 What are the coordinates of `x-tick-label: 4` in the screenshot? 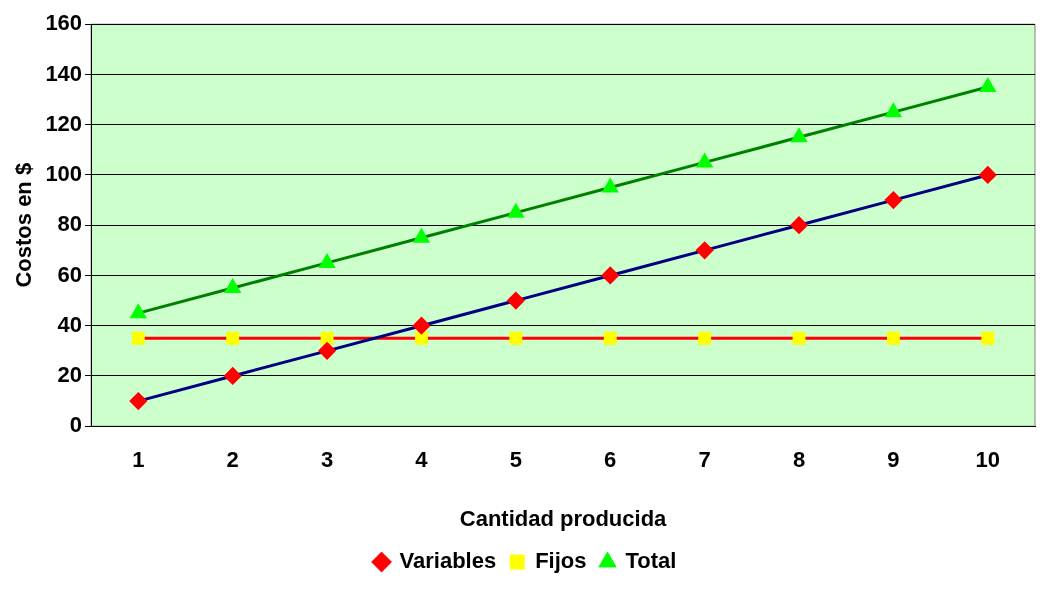 It's located at (422, 460).